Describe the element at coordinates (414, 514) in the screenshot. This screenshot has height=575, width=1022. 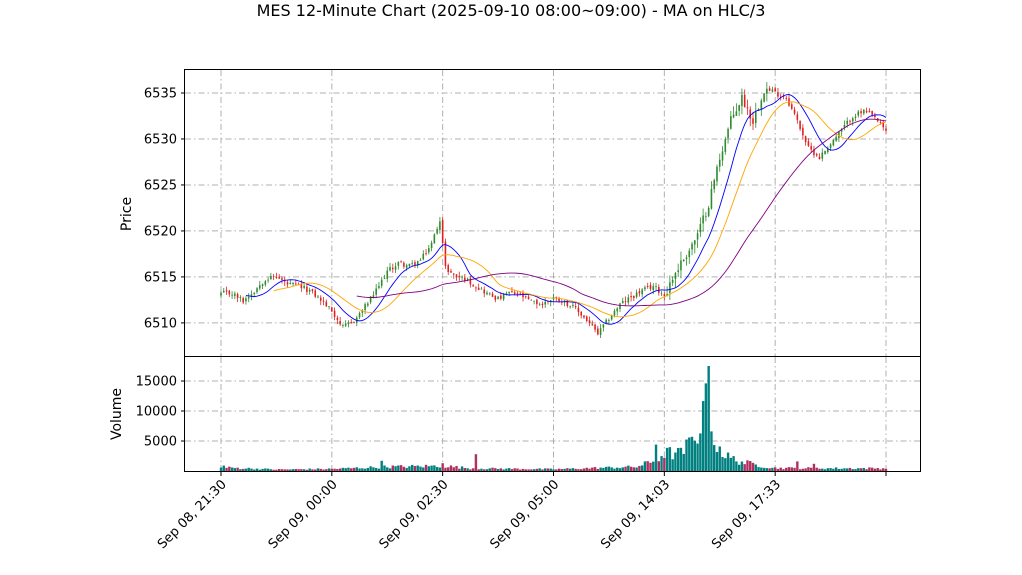
I see `x-tick-label: Sep 09, 02:30` at that location.